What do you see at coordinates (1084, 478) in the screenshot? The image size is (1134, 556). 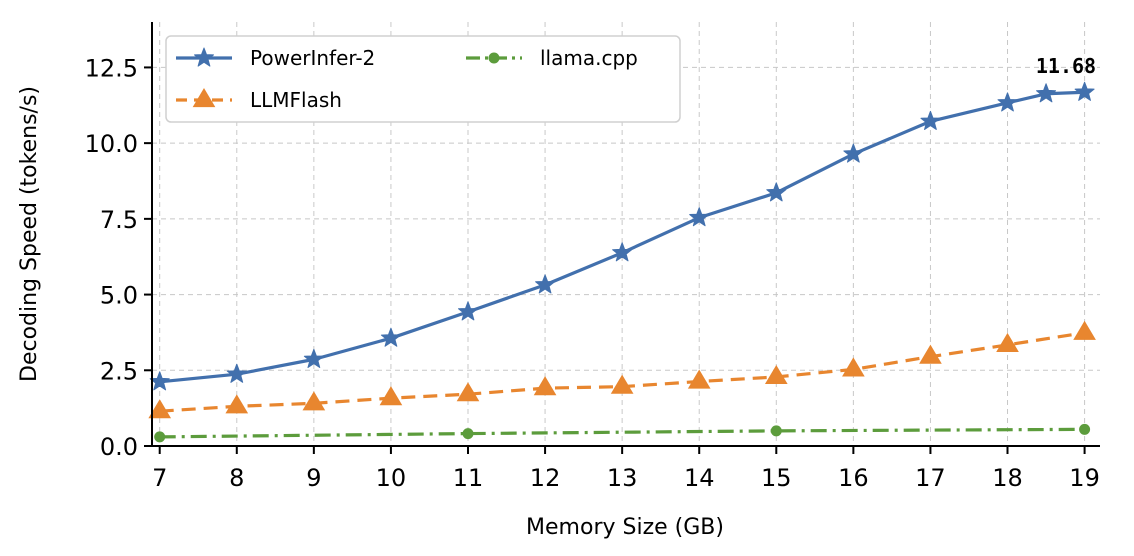 I see `x-tick-label: 19` at bounding box center [1084, 478].